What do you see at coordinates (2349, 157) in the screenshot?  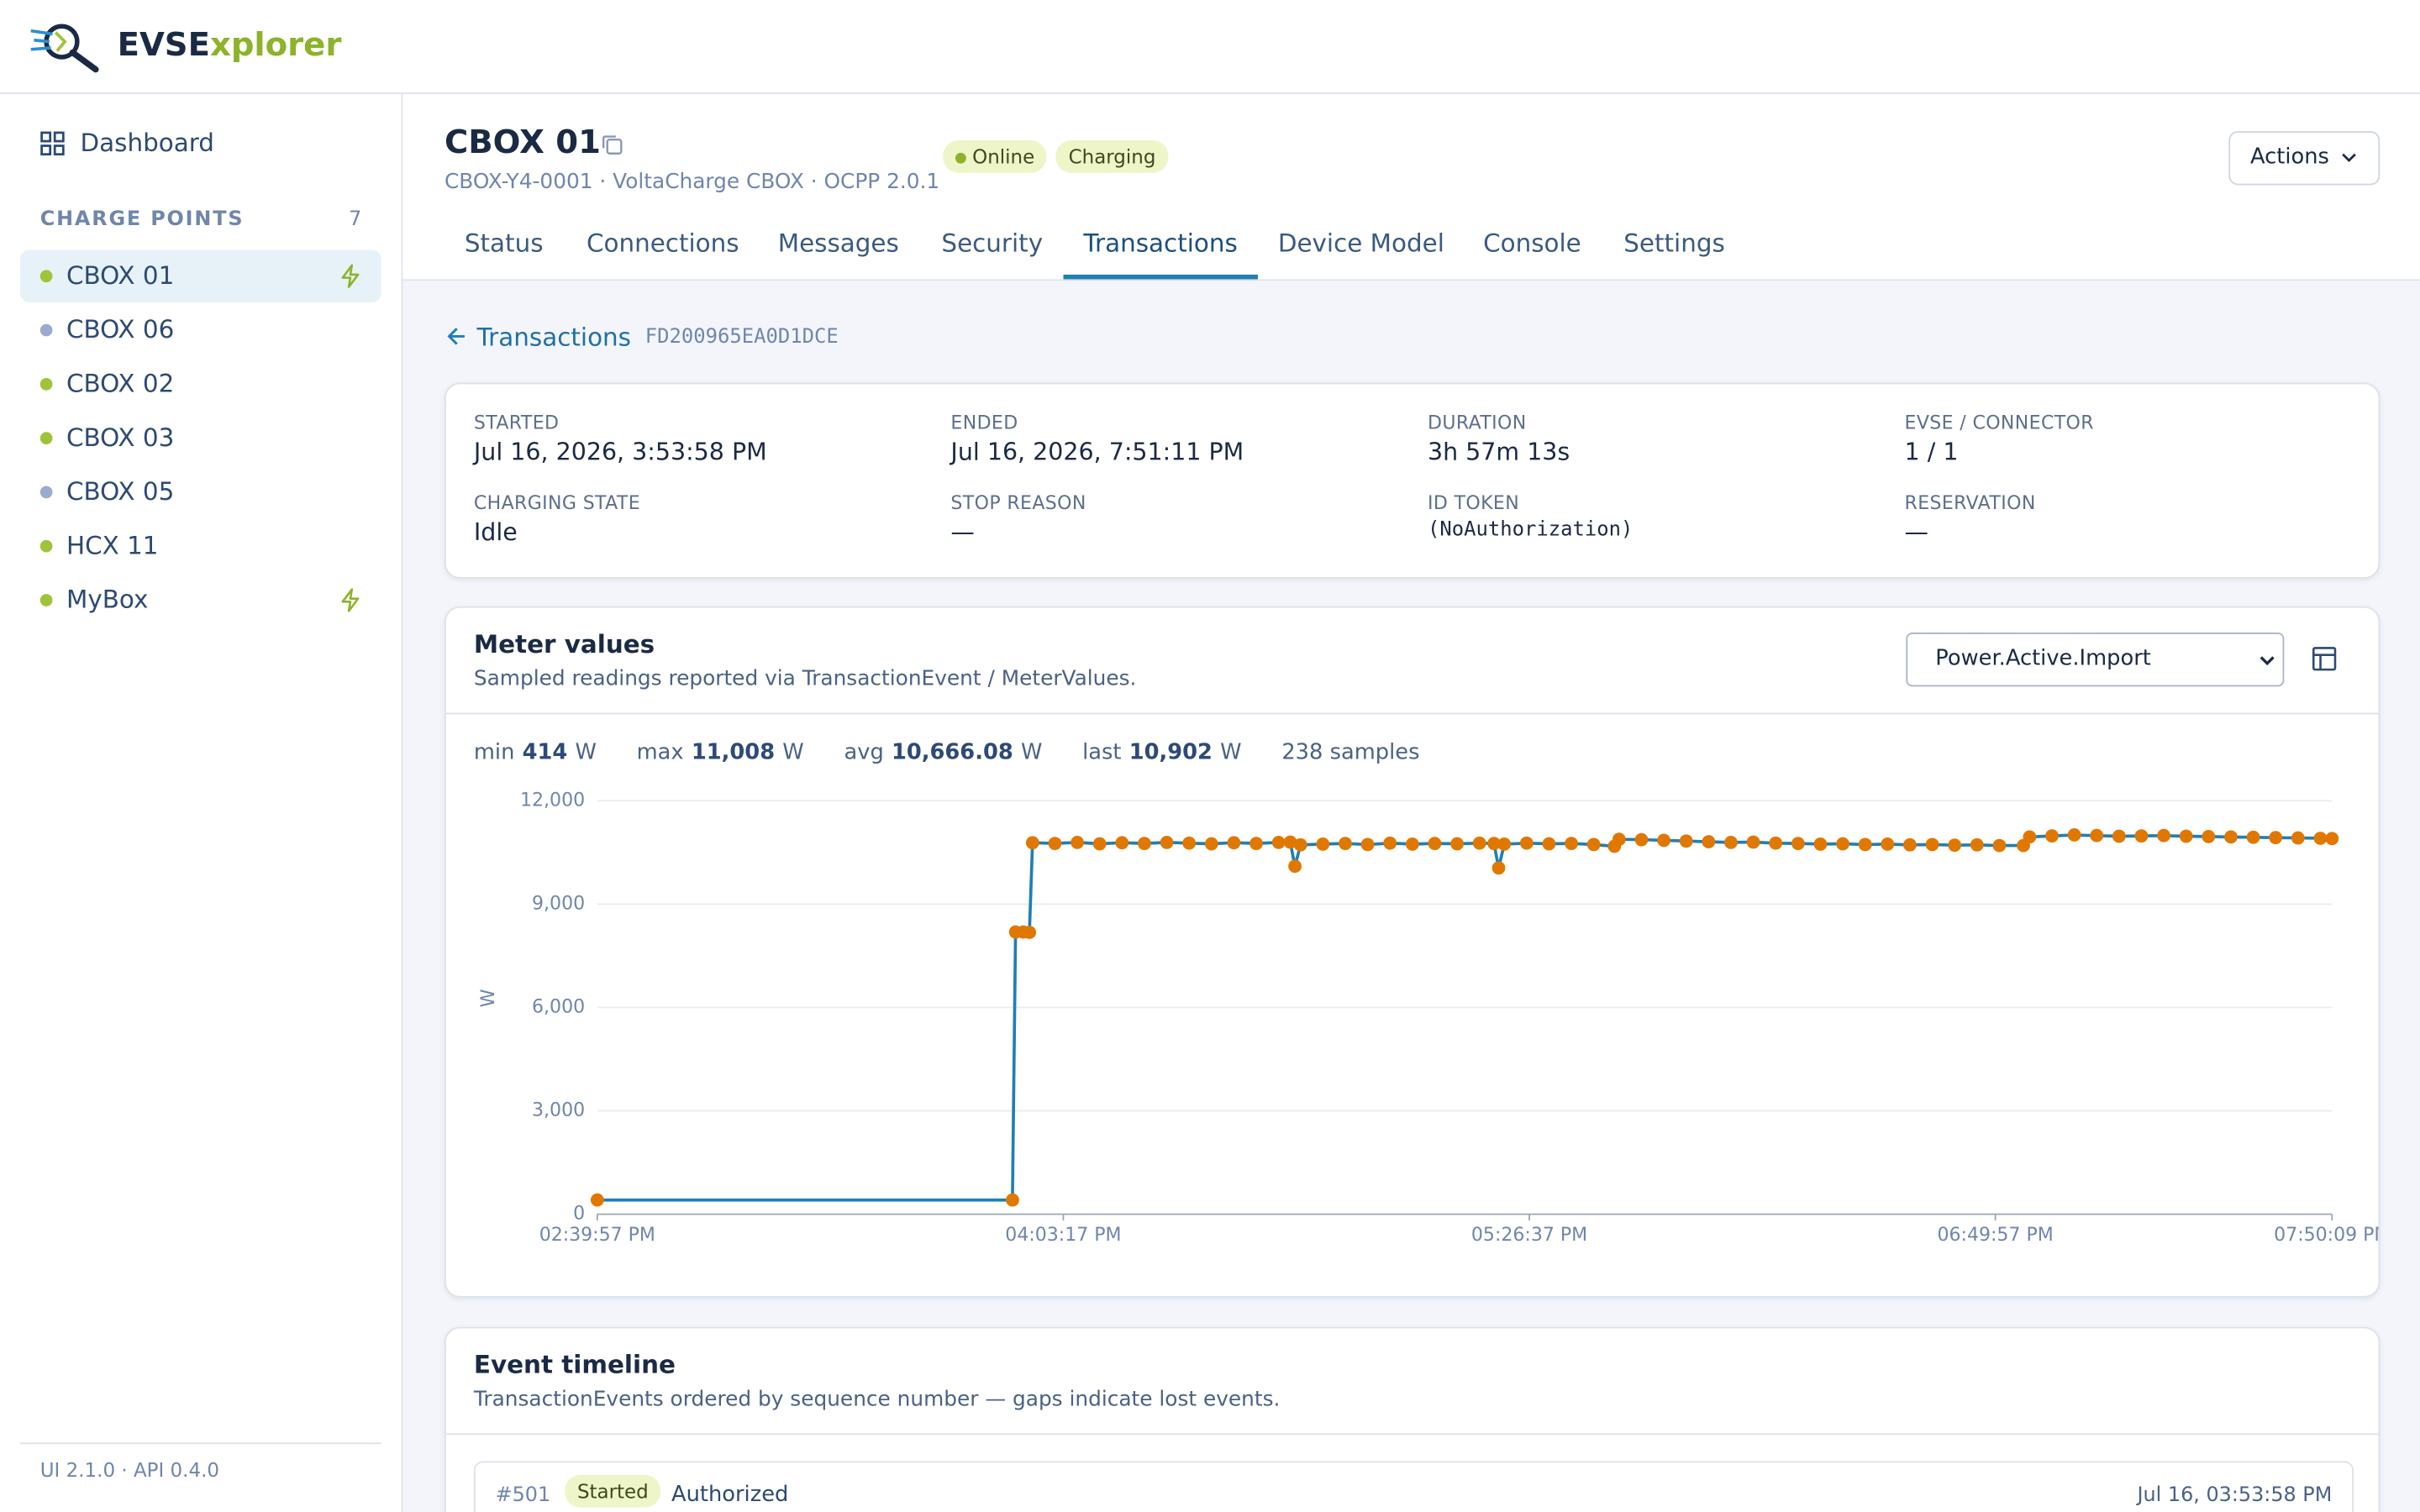 I see `chevron` at bounding box center [2349, 157].